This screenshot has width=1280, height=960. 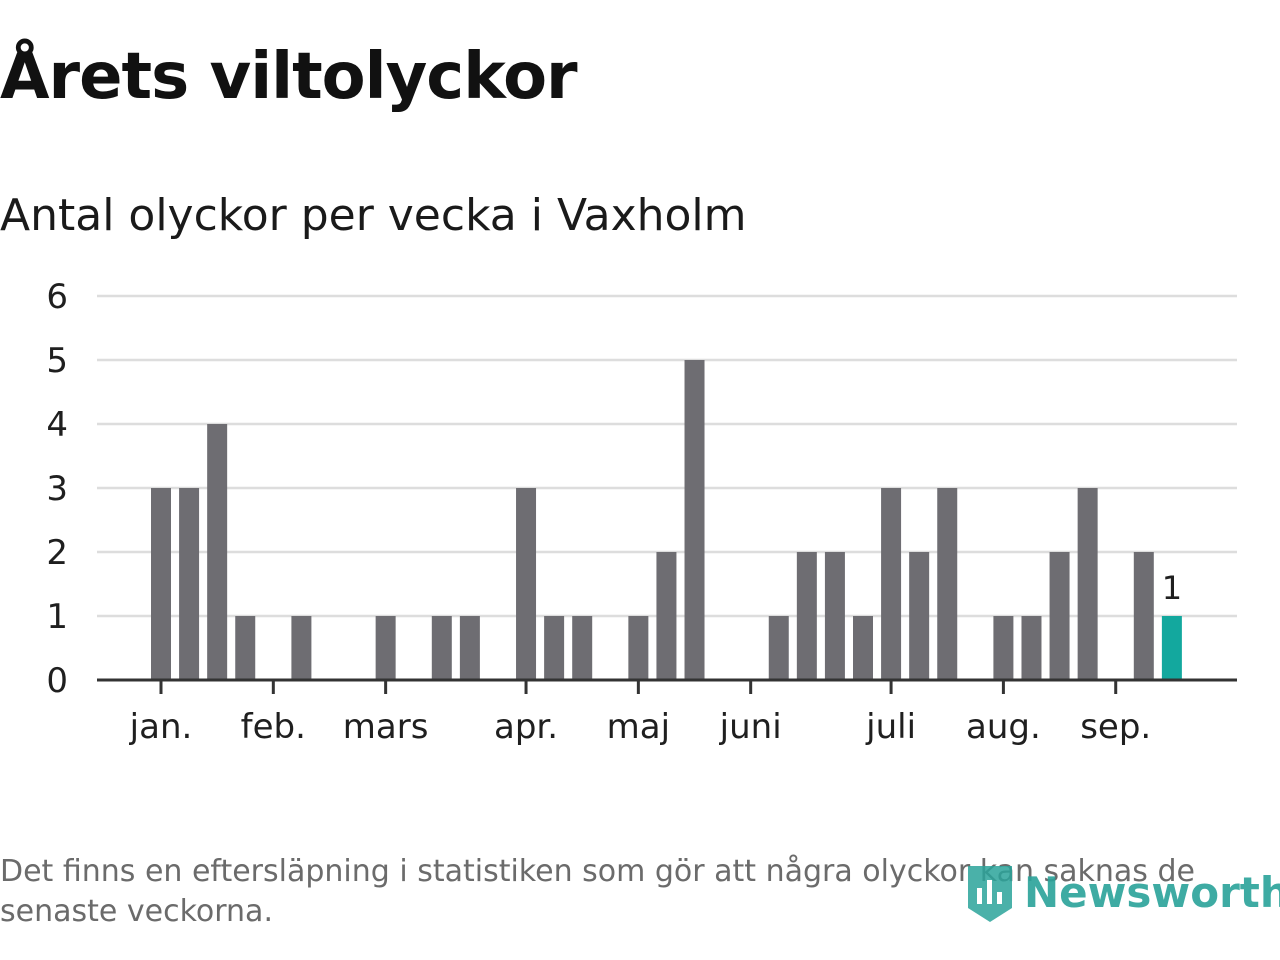 I want to click on chart-title: Årets viltolyckor, so click(x=289, y=77).